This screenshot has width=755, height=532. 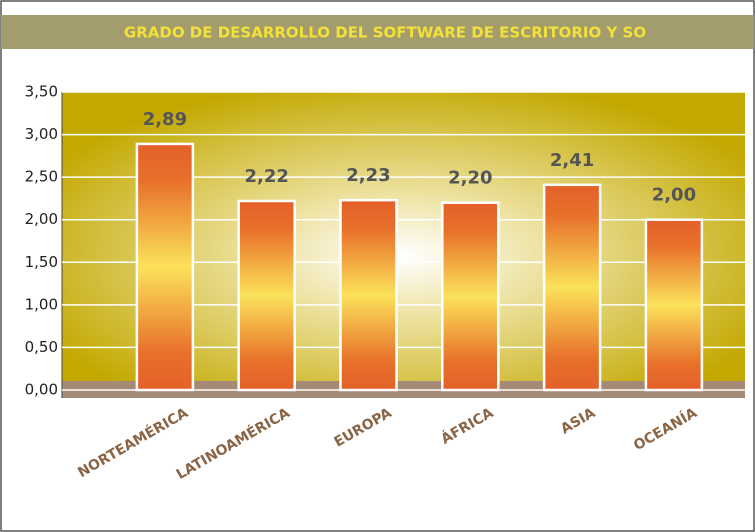 What do you see at coordinates (41, 92) in the screenshot?
I see `y-tick-label: 3,50` at bounding box center [41, 92].